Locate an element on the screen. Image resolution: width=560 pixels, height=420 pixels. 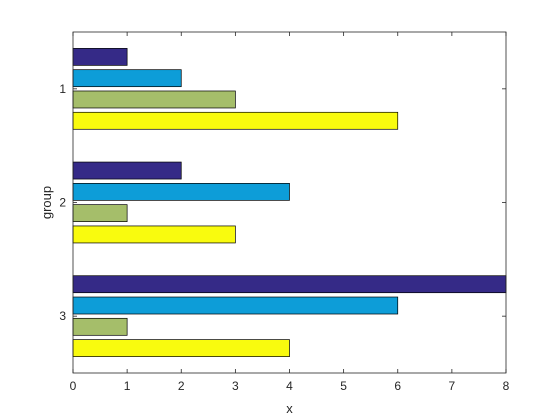
x-tick-label: 8 is located at coordinates (506, 386).